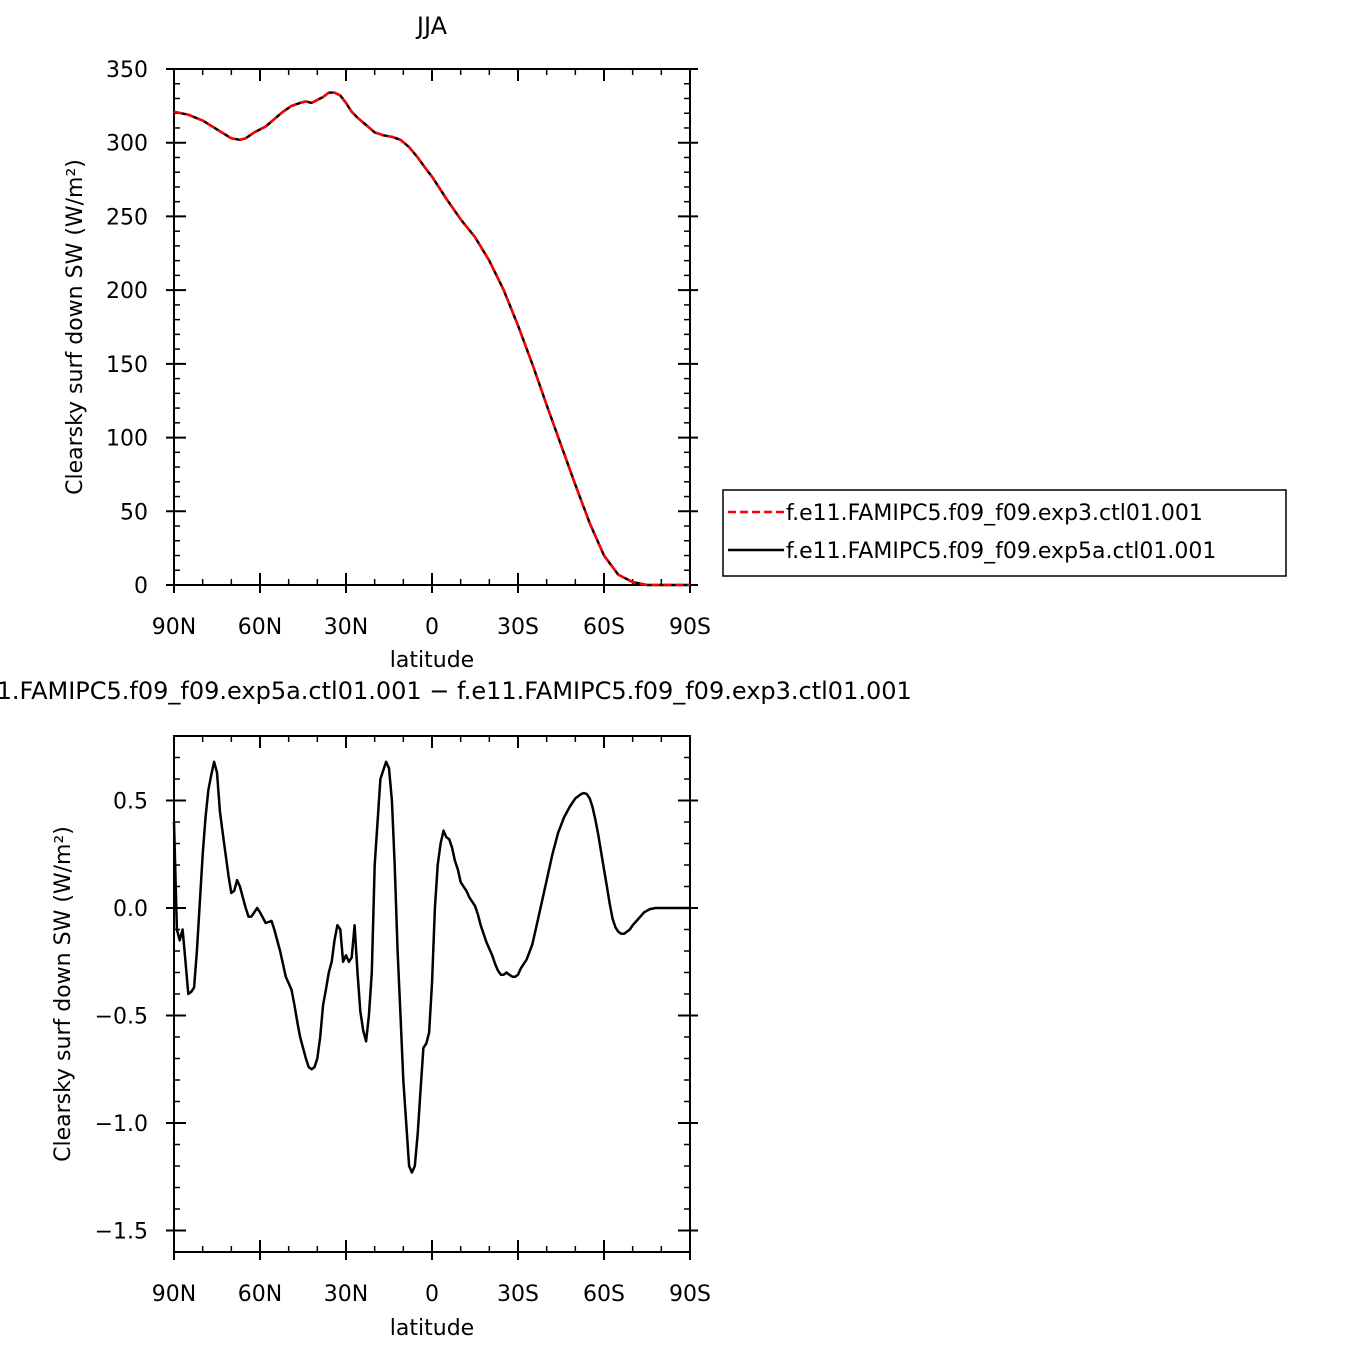 This screenshot has width=1347, height=1347. Describe the element at coordinates (994, 513) in the screenshot. I see `legend-label-exp3: f.e11.FAMIPC5.f09_f09.exp3.ctl01.001` at that location.